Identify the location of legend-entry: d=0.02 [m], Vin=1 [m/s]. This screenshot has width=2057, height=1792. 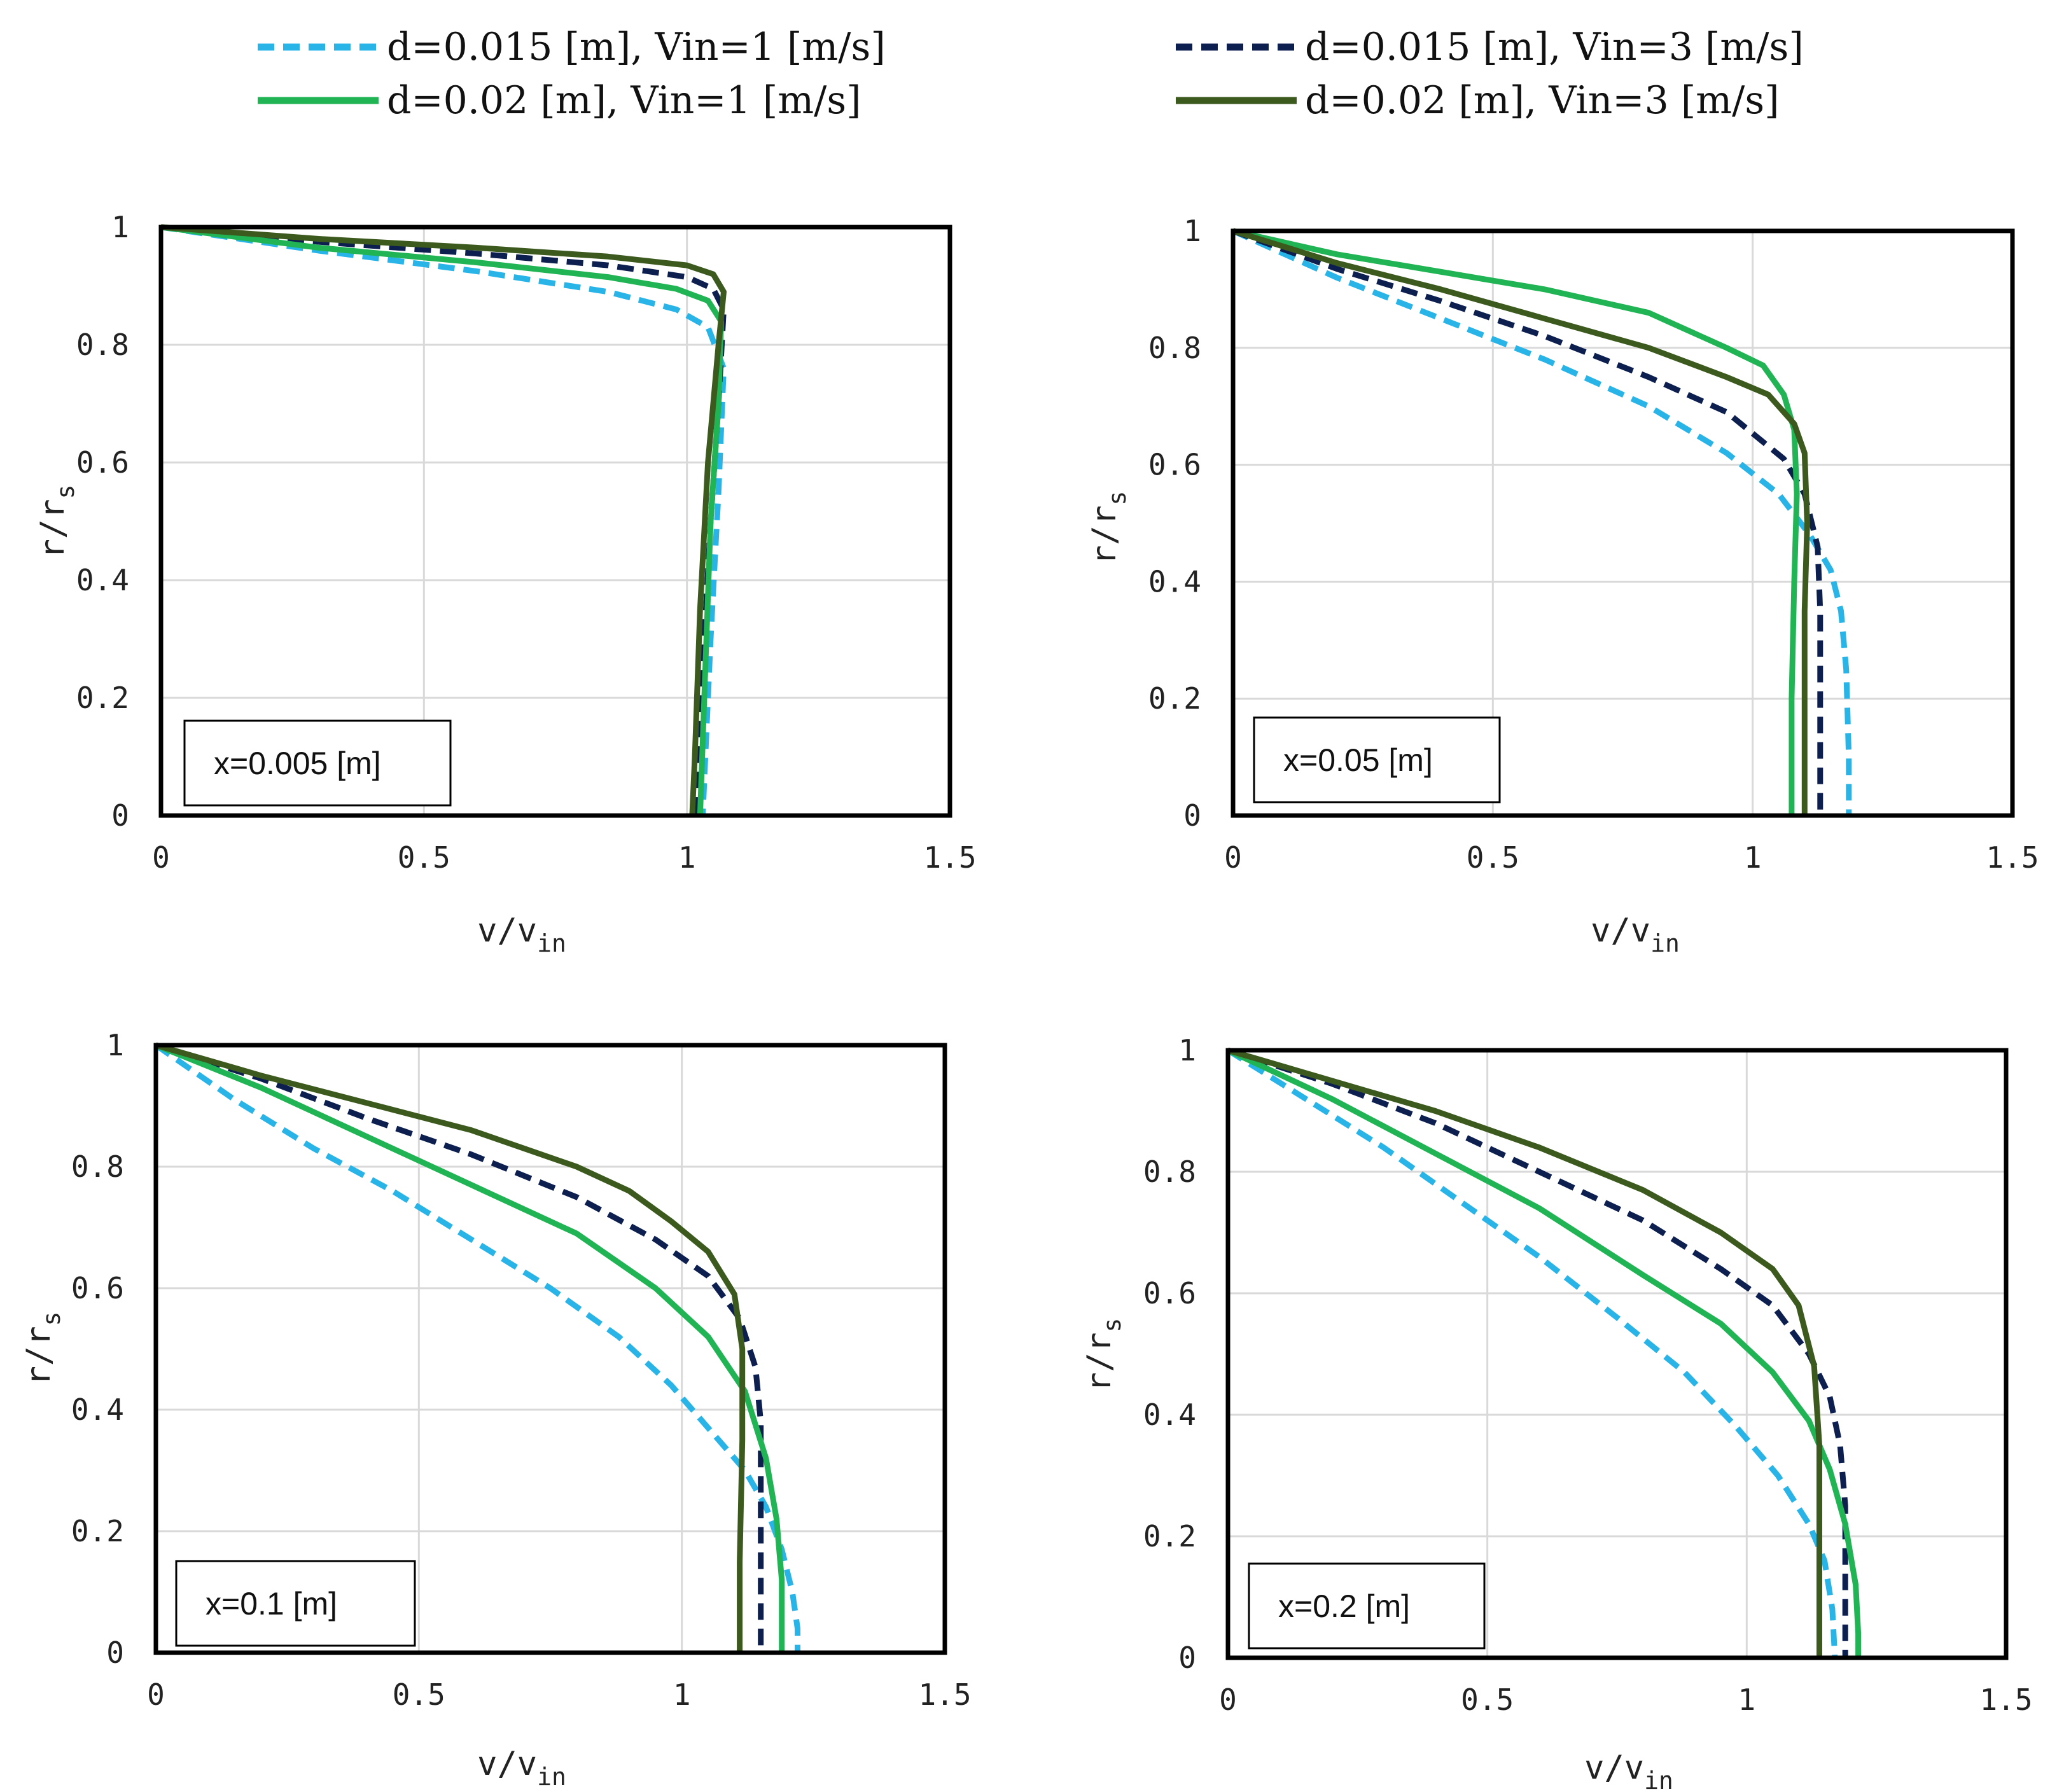
(559, 100).